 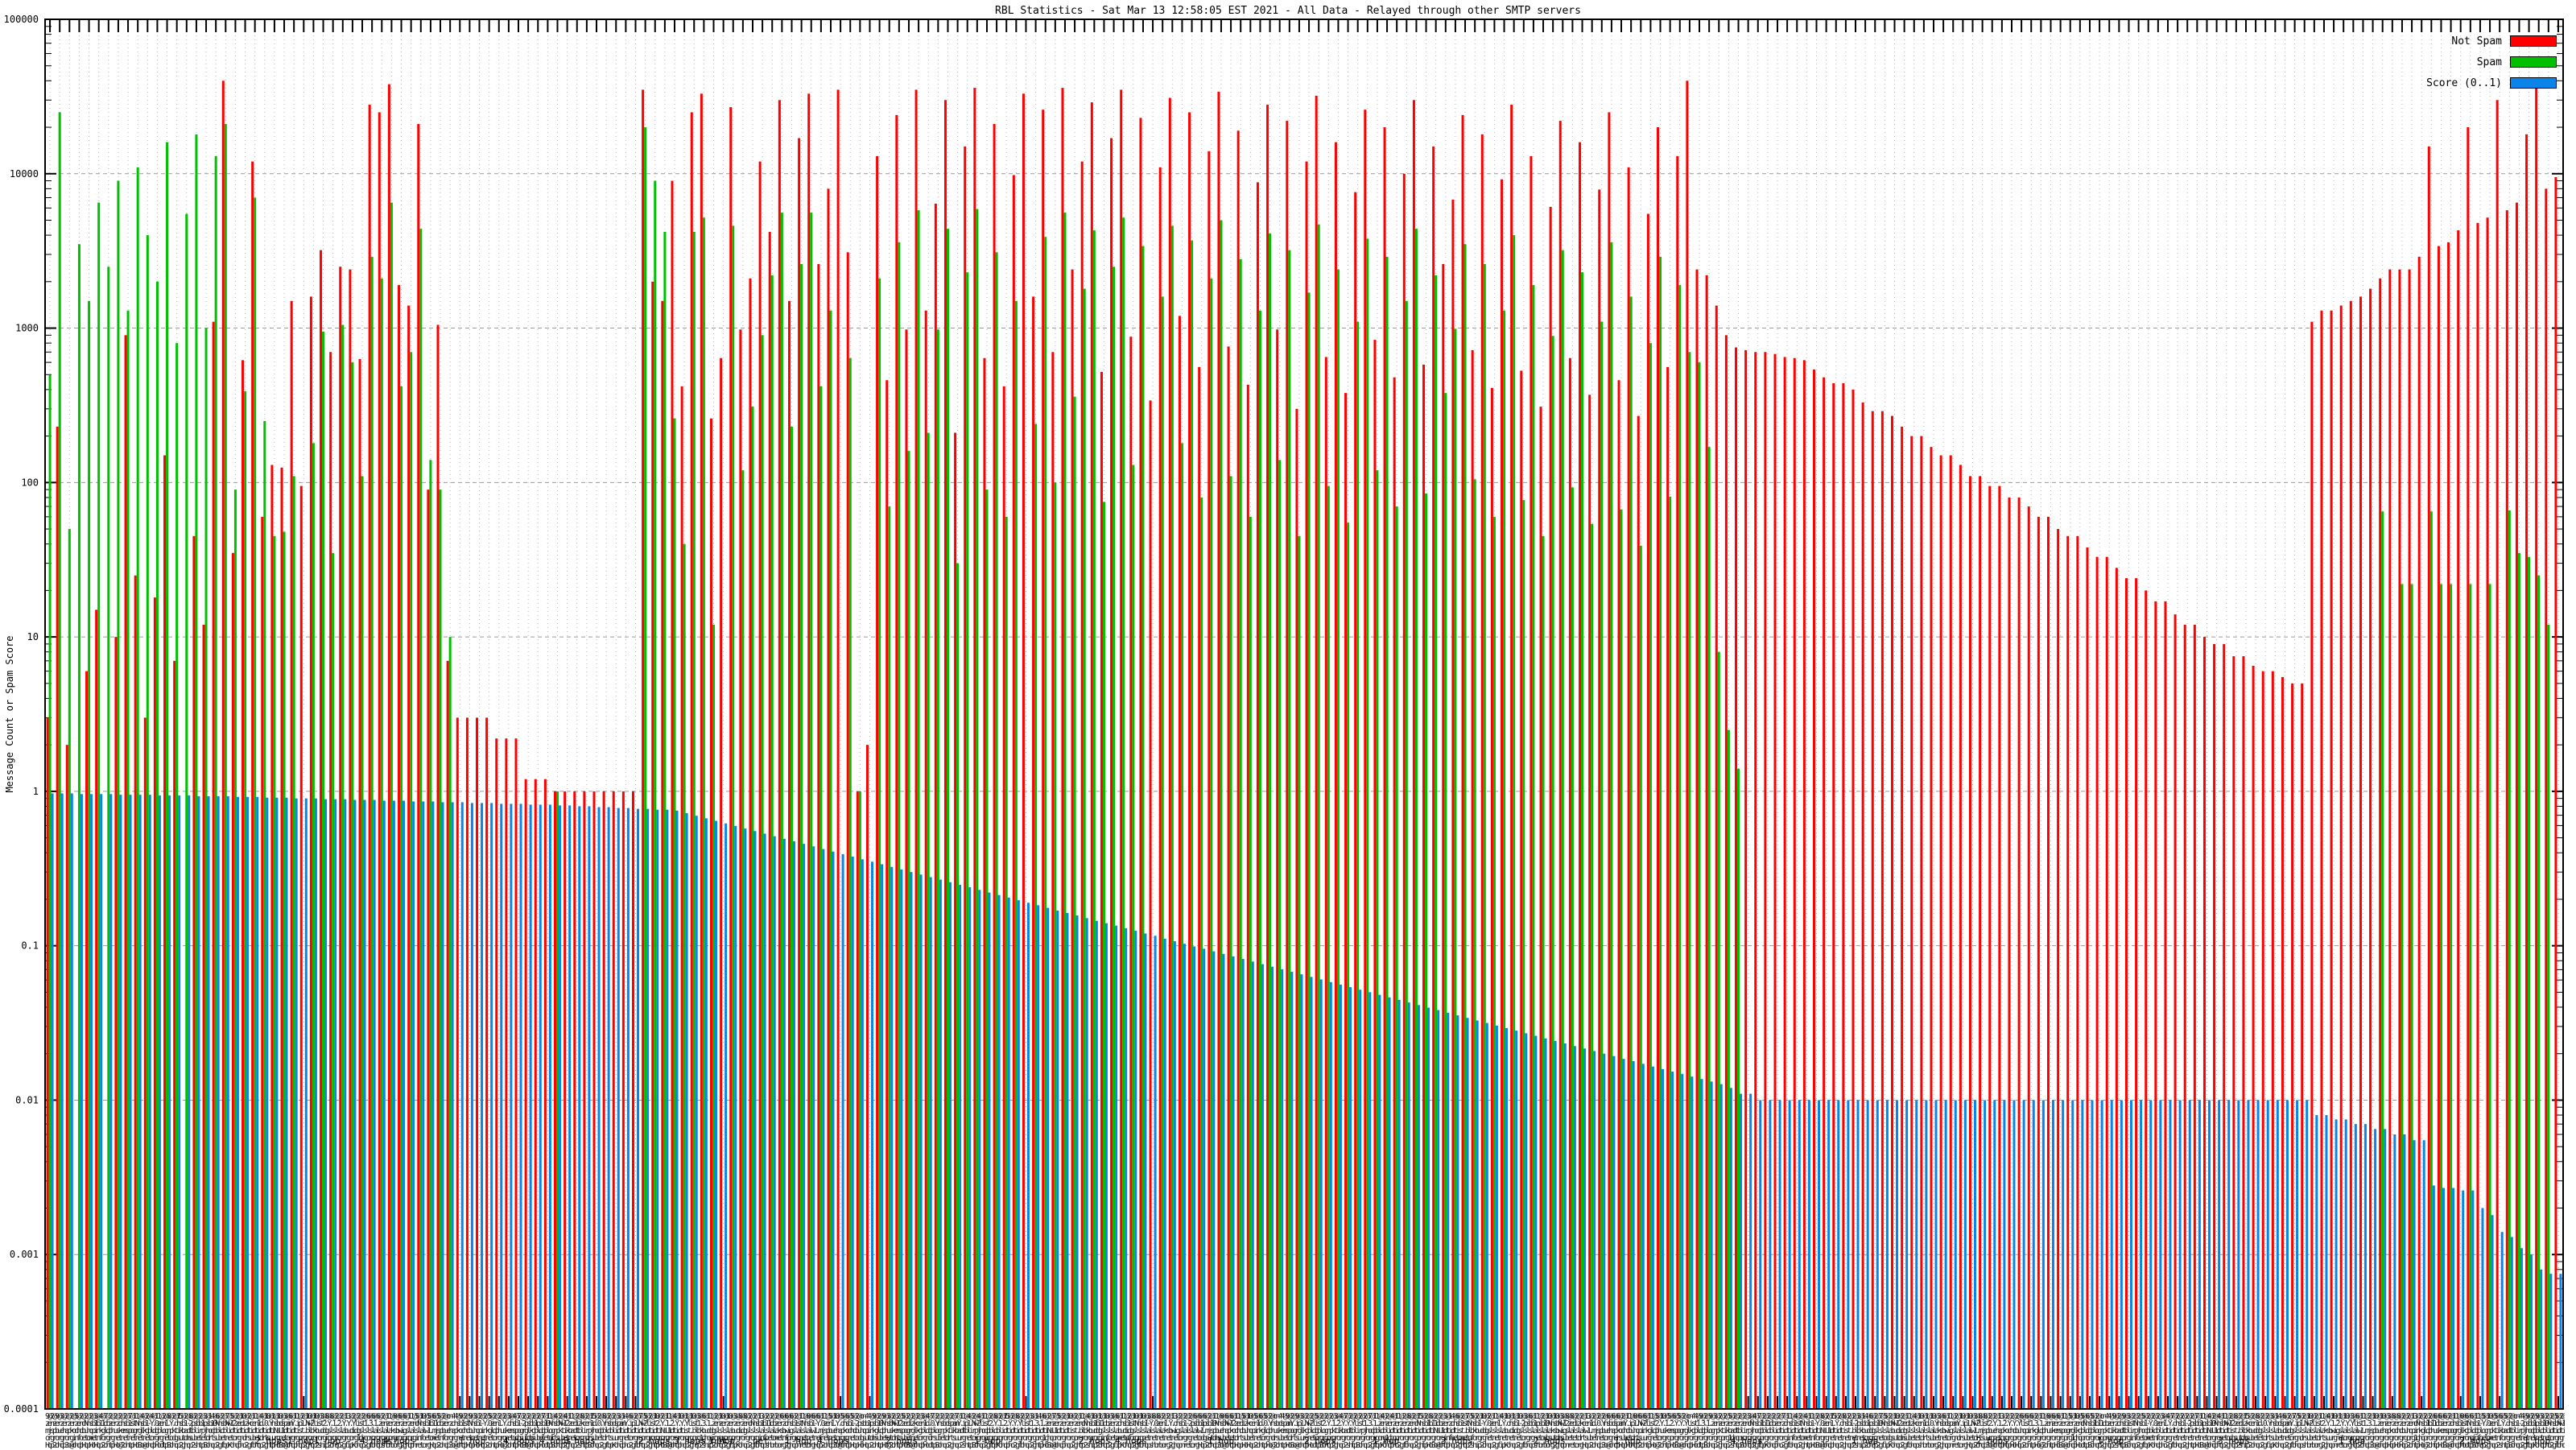 I want to click on hops-label-10: 3 hops net, so click(x=701, y=1441).